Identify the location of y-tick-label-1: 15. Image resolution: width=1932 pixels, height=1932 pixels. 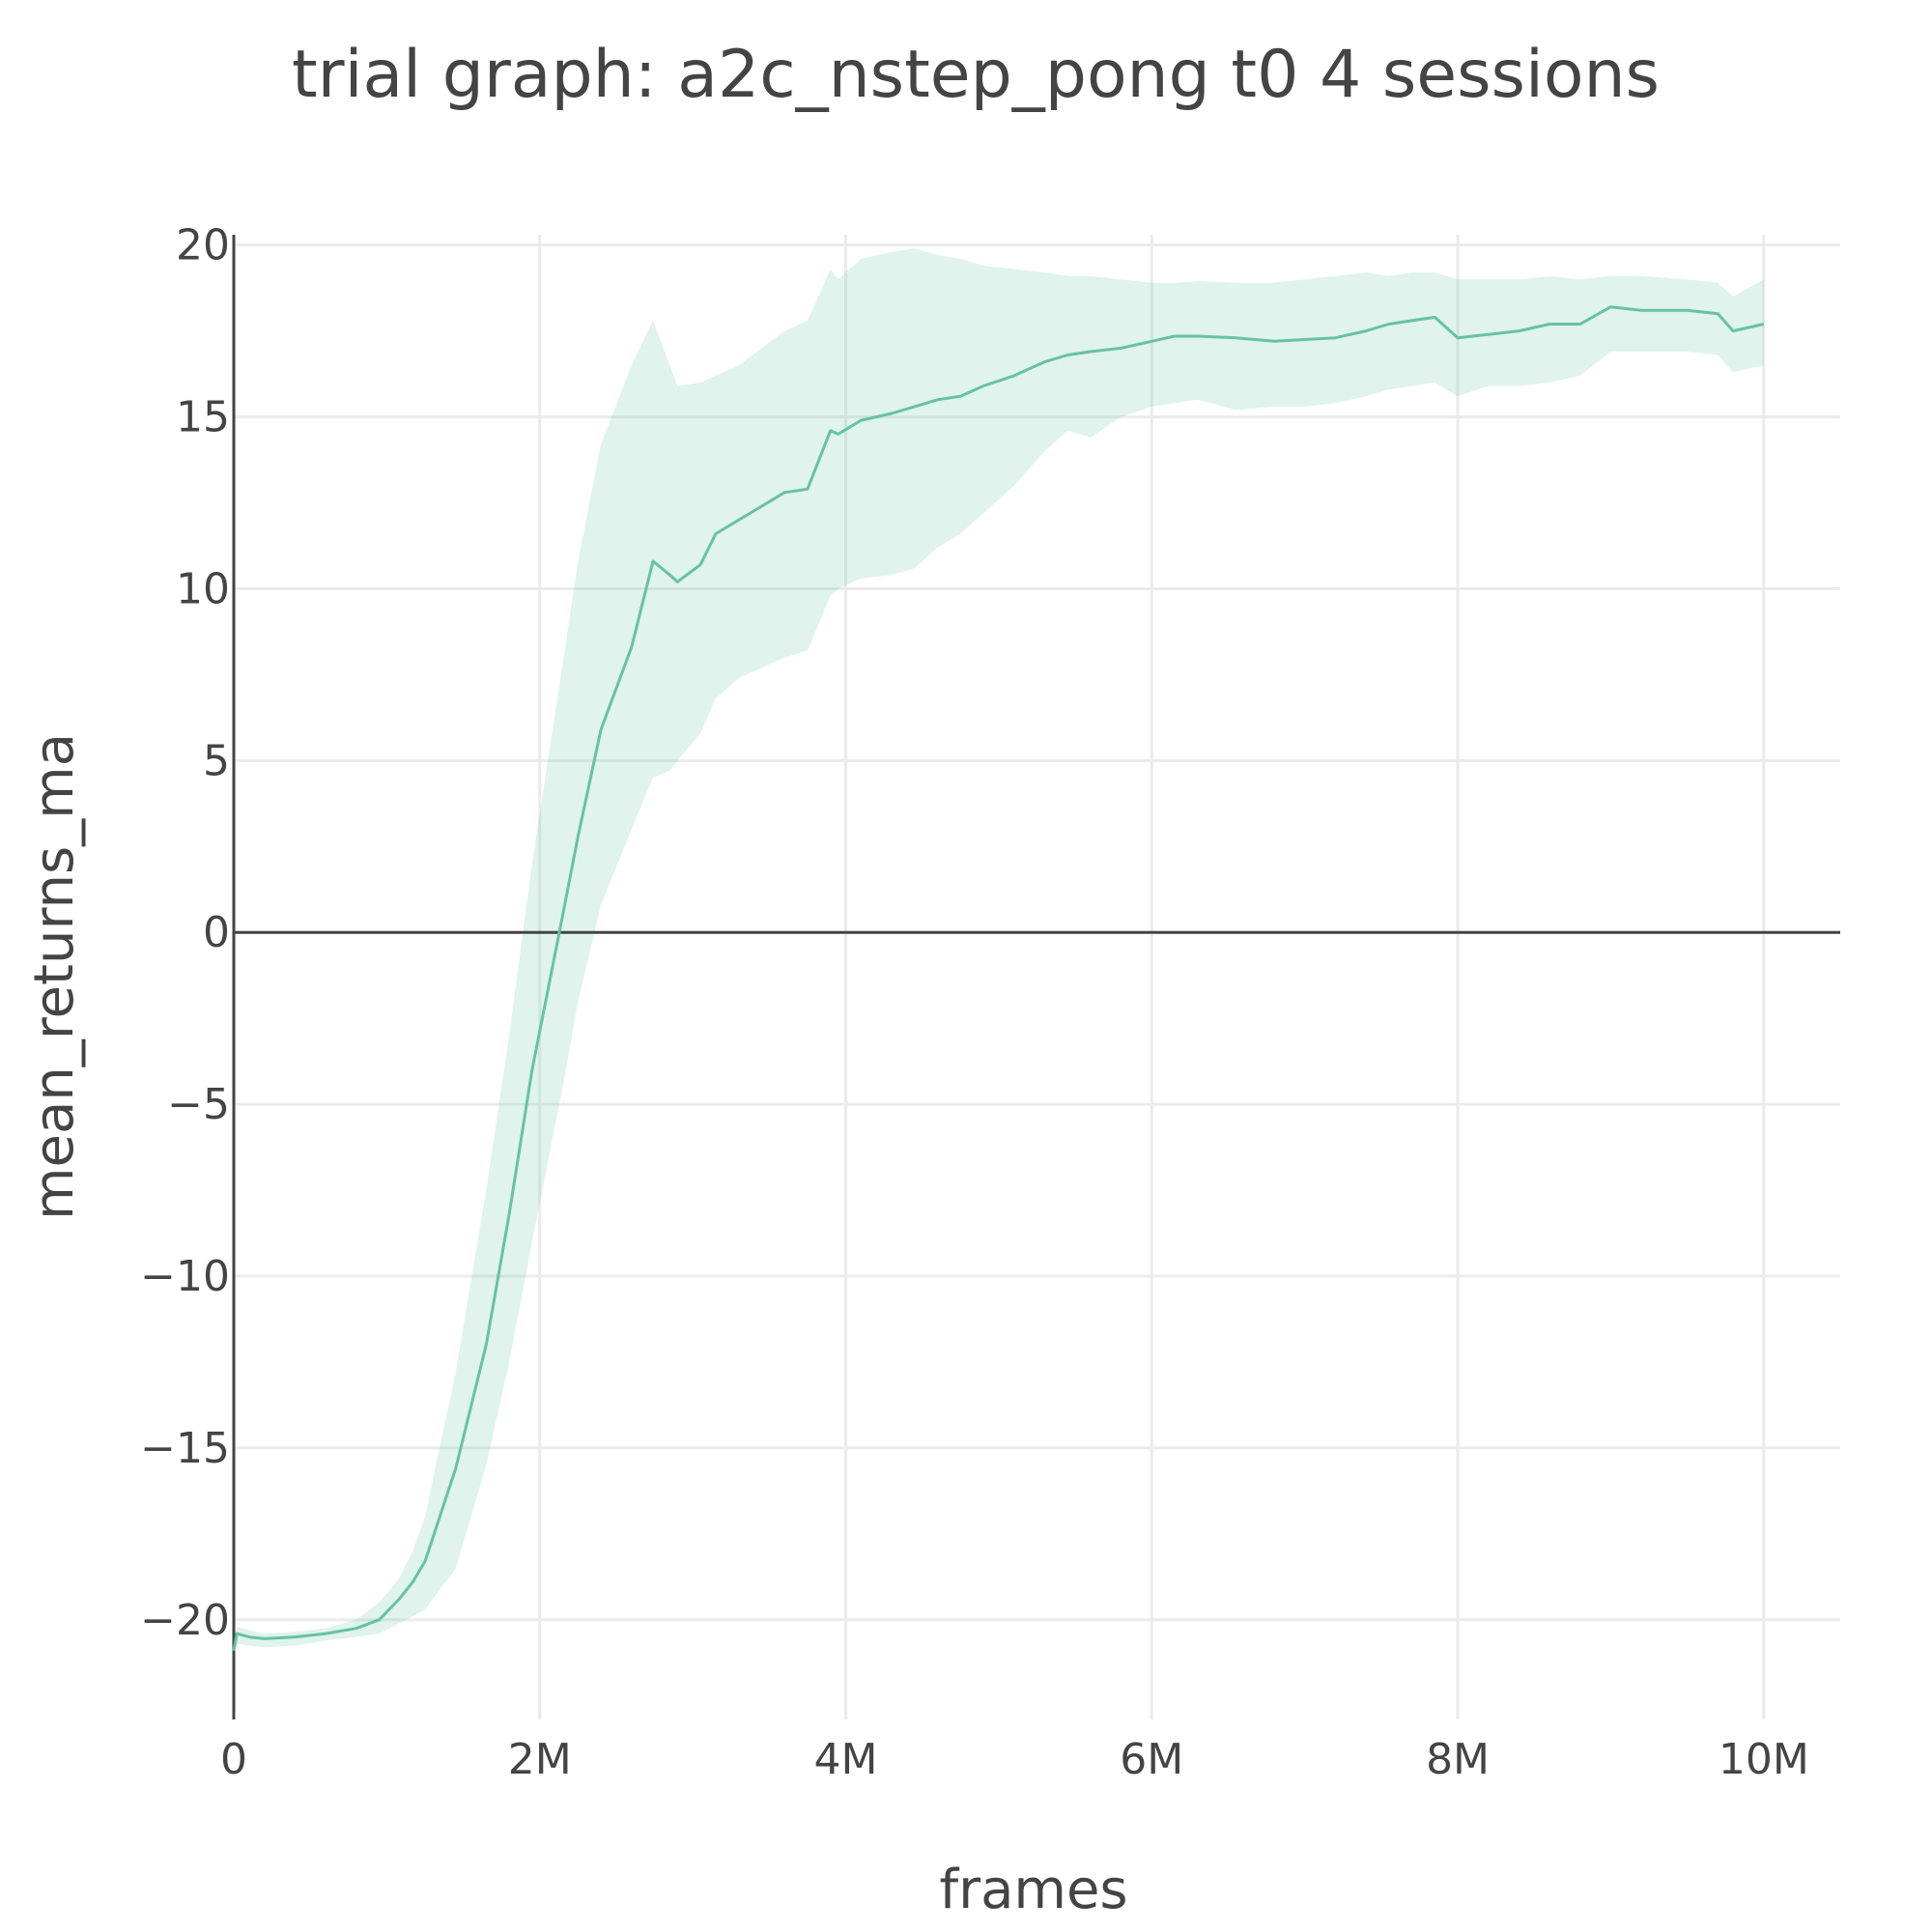
(203, 417).